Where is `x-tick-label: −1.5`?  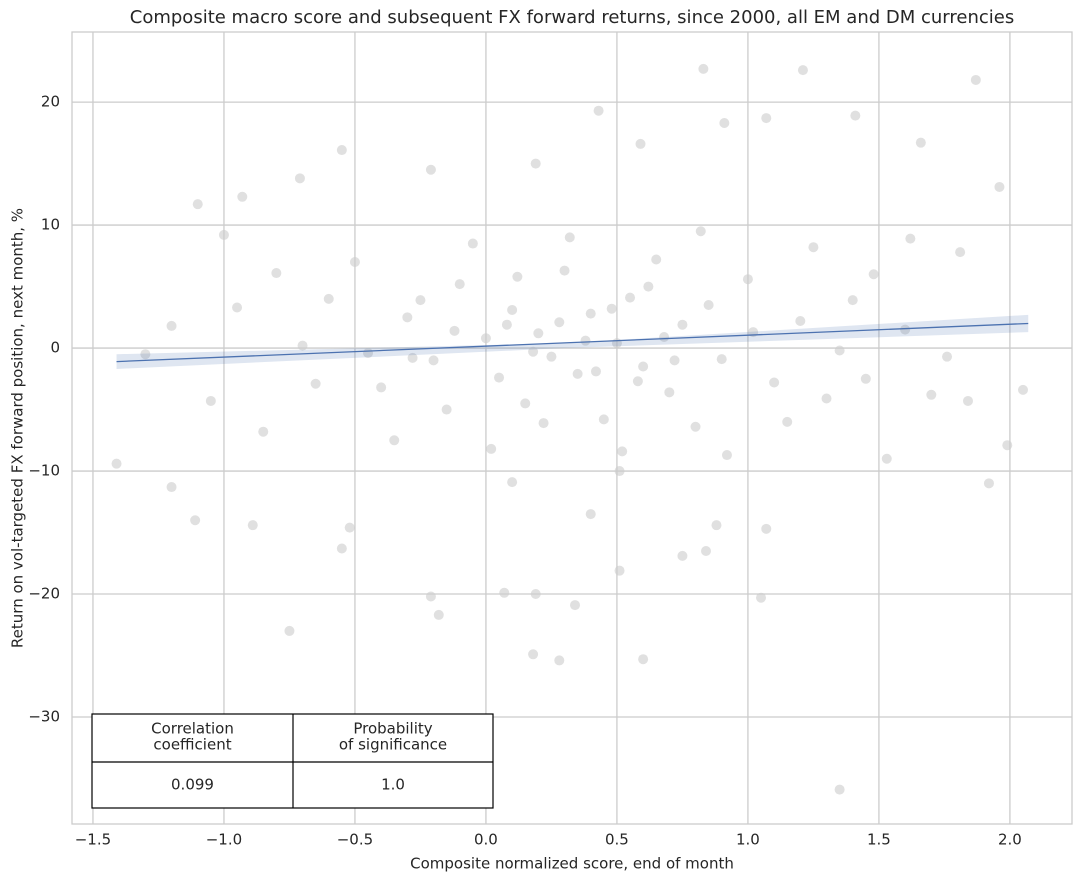
x-tick-label: −1.5 is located at coordinates (93, 840).